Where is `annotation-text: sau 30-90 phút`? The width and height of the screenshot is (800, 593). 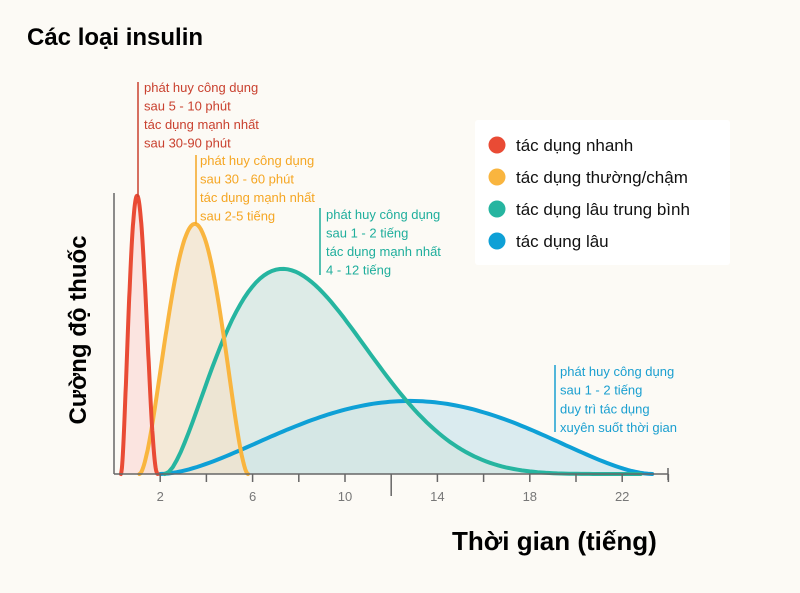 annotation-text: sau 30-90 phút is located at coordinates (187, 143).